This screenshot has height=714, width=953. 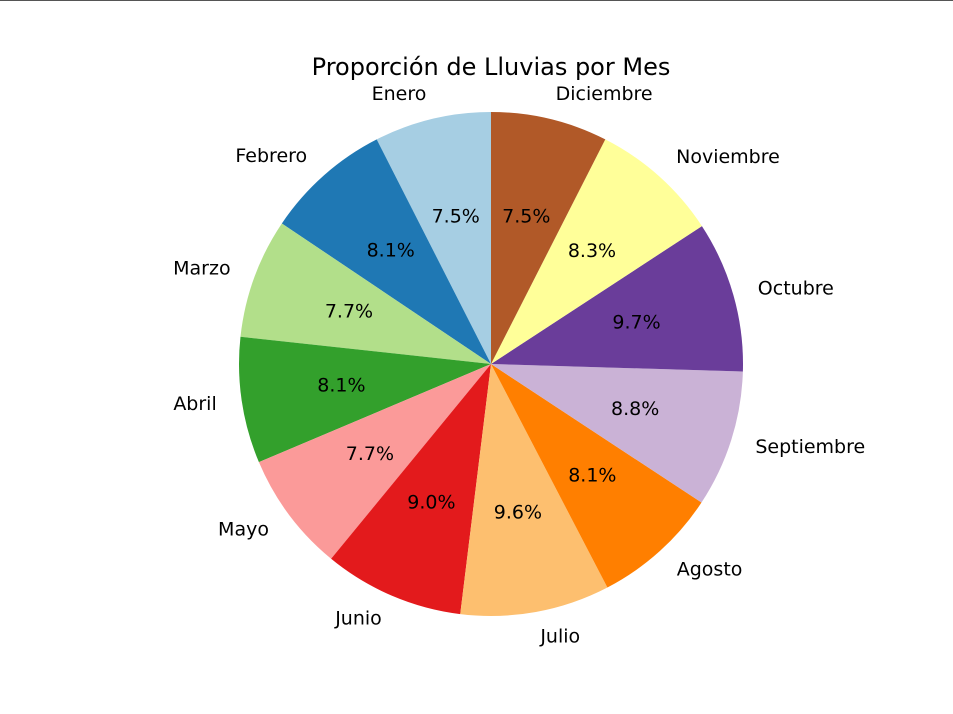 What do you see at coordinates (431, 502) in the screenshot?
I see `percent-label-junio: 9.0%` at bounding box center [431, 502].